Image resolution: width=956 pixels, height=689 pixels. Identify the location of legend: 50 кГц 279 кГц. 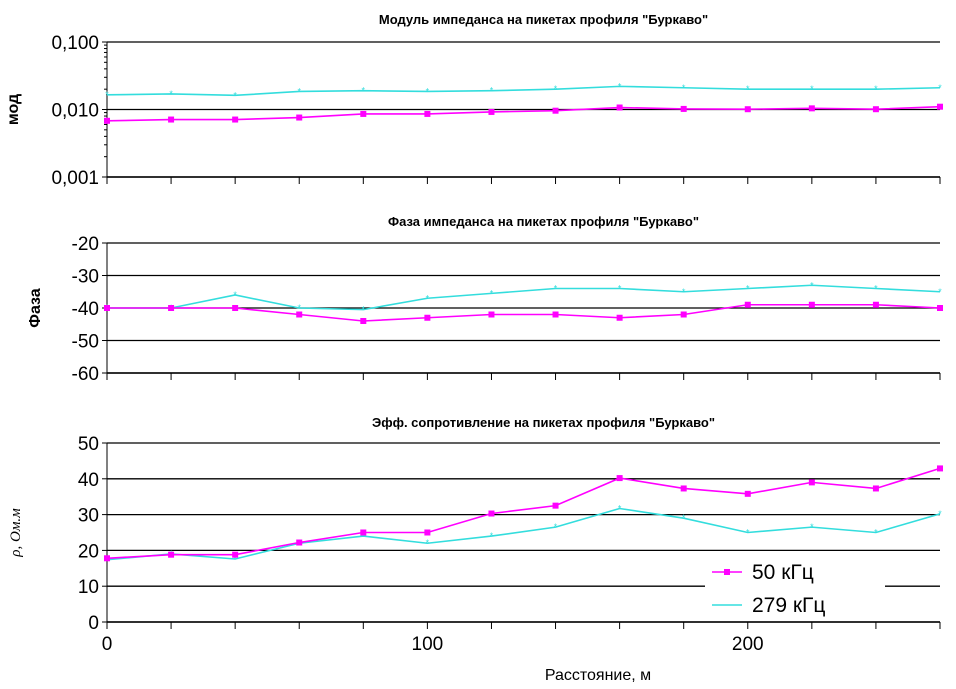
(795, 585).